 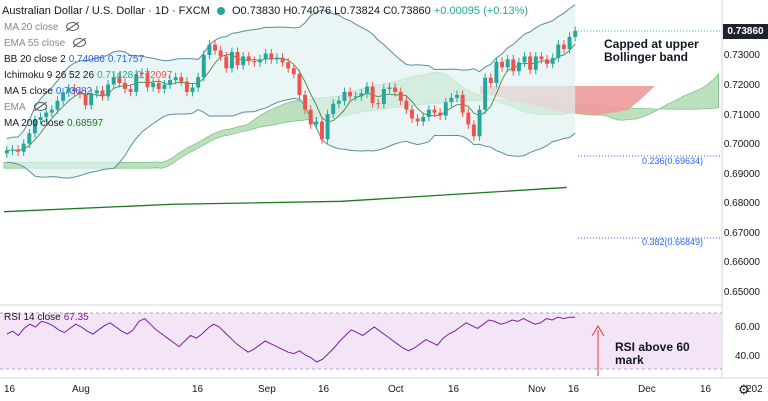 I want to click on price-tick: 0.70000, so click(x=741, y=145).